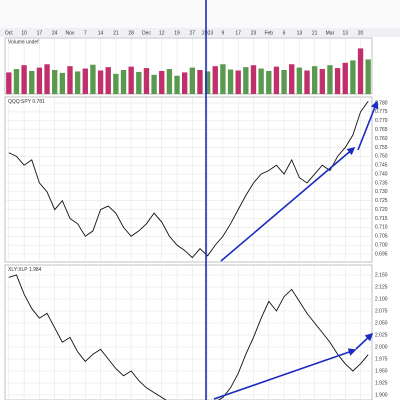 This screenshot has height=400, width=400. What do you see at coordinates (381, 335) in the screenshot?
I see `y-tick-label: 2.025` at bounding box center [381, 335].